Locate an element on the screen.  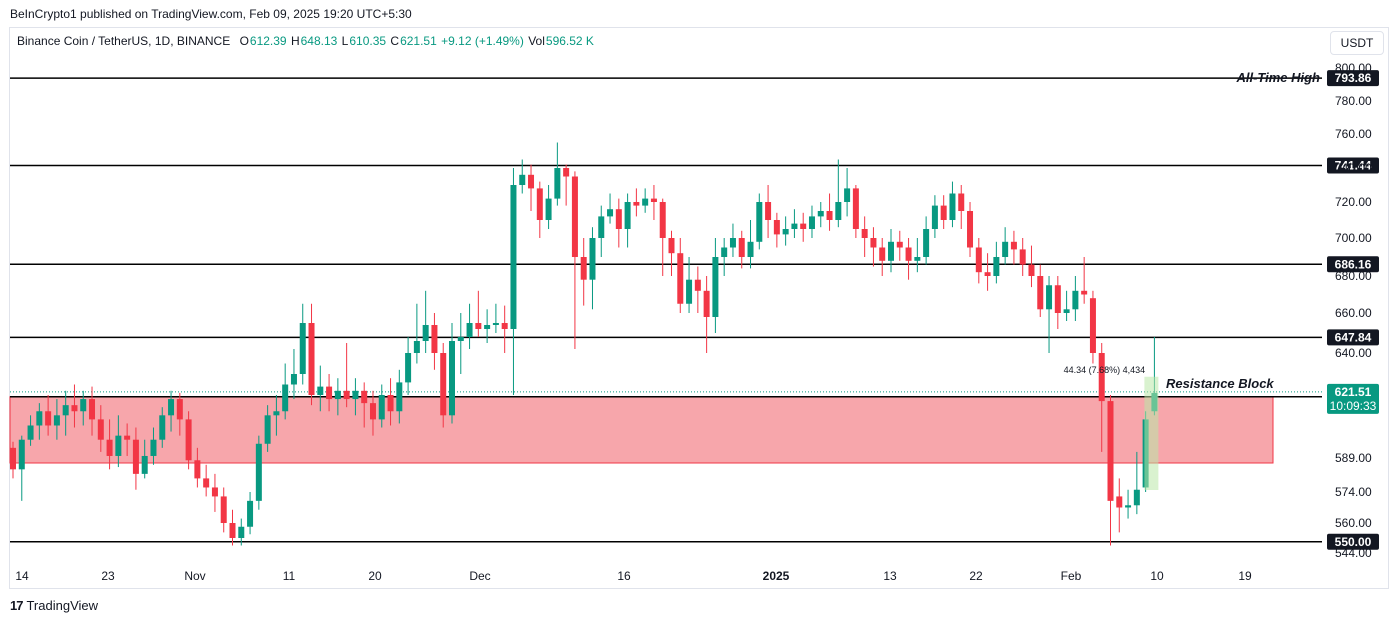
price-tick-label: 640.00 is located at coordinates (1353, 353).